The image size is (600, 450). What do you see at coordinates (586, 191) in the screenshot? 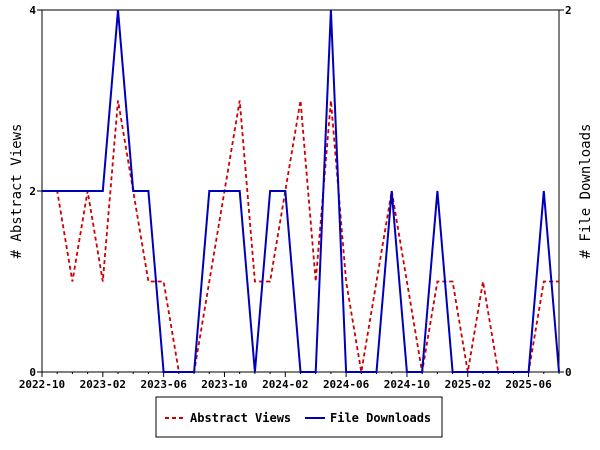
I see `right-axis-title: # File Downloads` at bounding box center [586, 191].